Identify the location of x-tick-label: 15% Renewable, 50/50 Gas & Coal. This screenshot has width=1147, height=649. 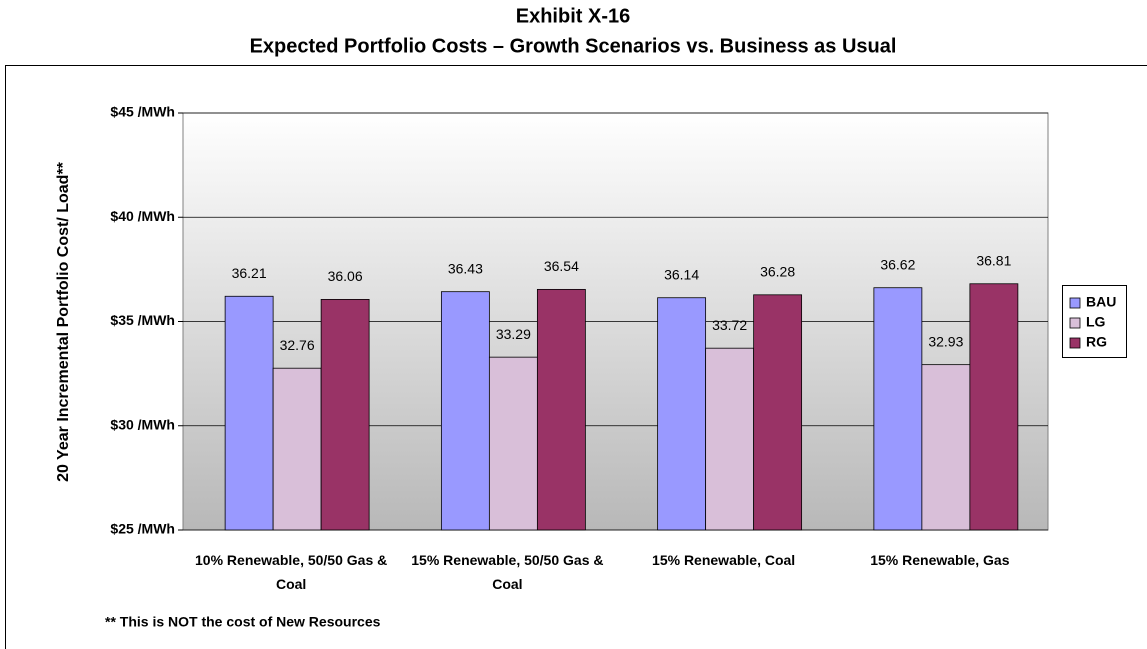
(507, 572).